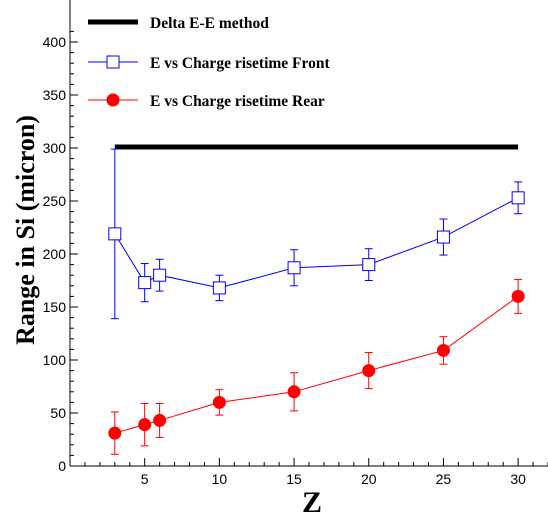 The width and height of the screenshot is (548, 519). I want to click on y-tick-label: 200, so click(55, 254).